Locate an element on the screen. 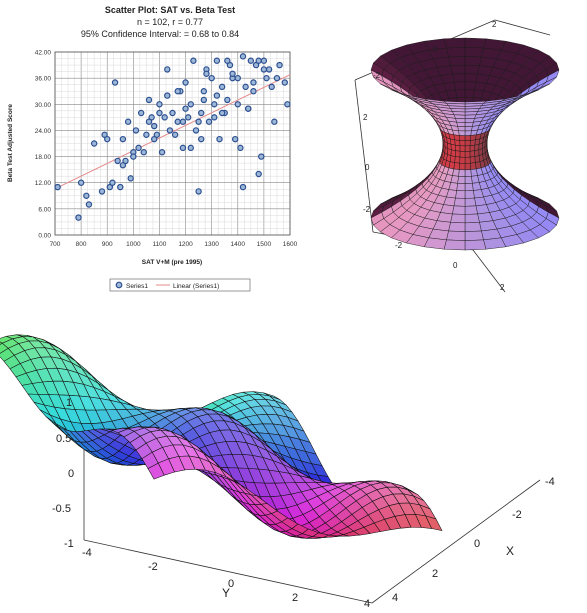 This screenshot has height=613, width=587. y-tick-label: 42.00 is located at coordinates (43, 53).